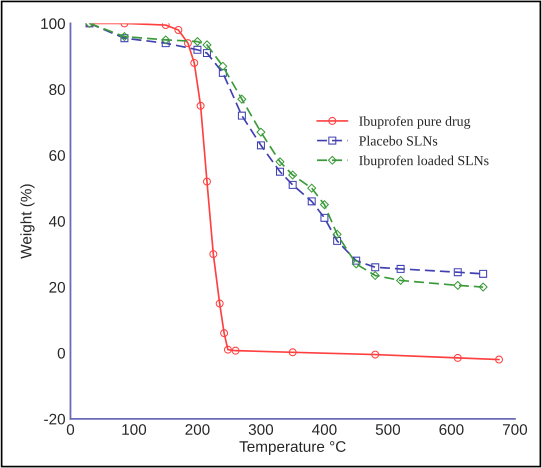 The width and height of the screenshot is (542, 468). What do you see at coordinates (55, 419) in the screenshot?
I see `y-tick-label: -20` at bounding box center [55, 419].